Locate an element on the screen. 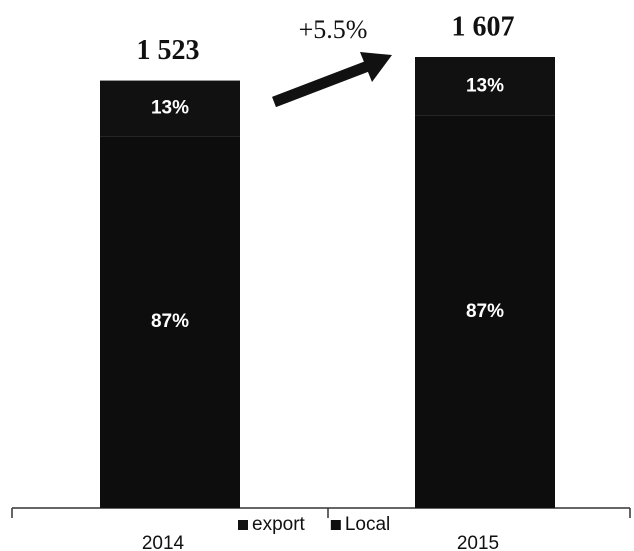 The height and width of the screenshot is (551, 634). legend-label: Local is located at coordinates (367, 524).